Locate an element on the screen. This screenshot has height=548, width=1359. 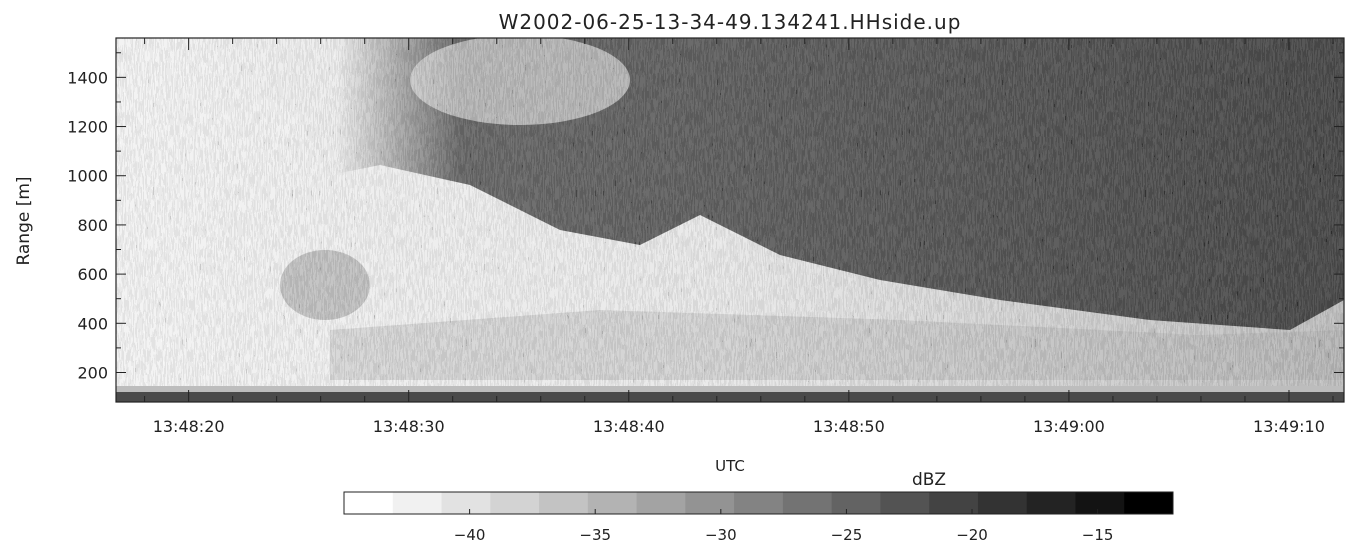
x-tick-label: 13:48:20 is located at coordinates (189, 426).